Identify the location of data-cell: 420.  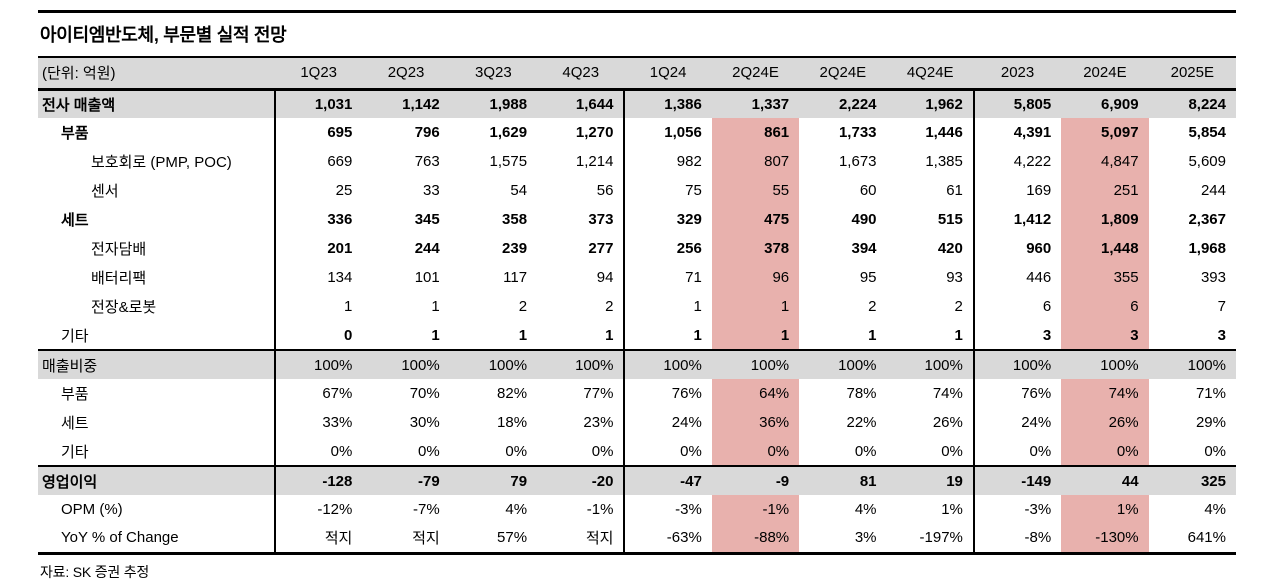
(930, 248).